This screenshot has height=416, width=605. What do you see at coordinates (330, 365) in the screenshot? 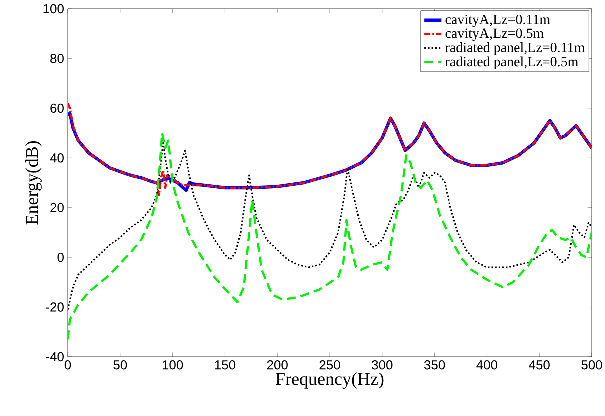
I see `x-tick-label: 250` at bounding box center [330, 365].